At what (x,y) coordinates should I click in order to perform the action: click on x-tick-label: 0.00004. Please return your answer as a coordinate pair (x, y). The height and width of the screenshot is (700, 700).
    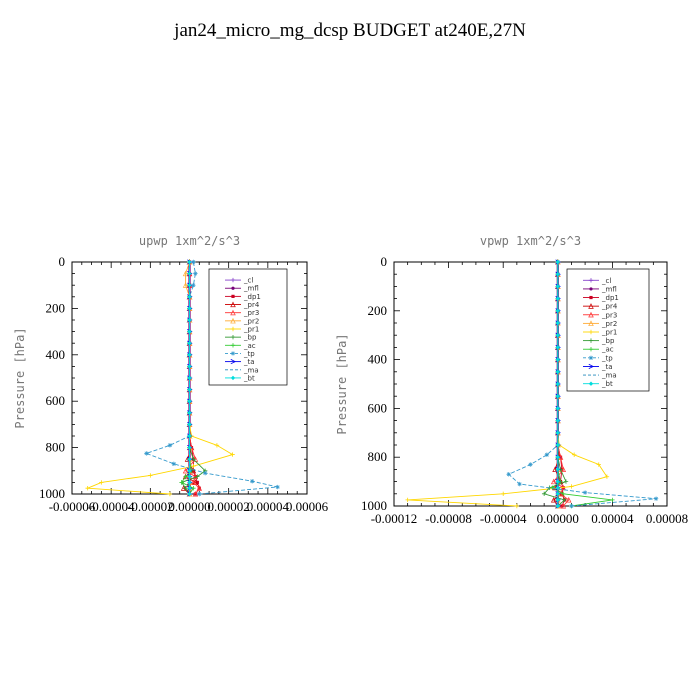
    Looking at the image, I should click on (612, 518).